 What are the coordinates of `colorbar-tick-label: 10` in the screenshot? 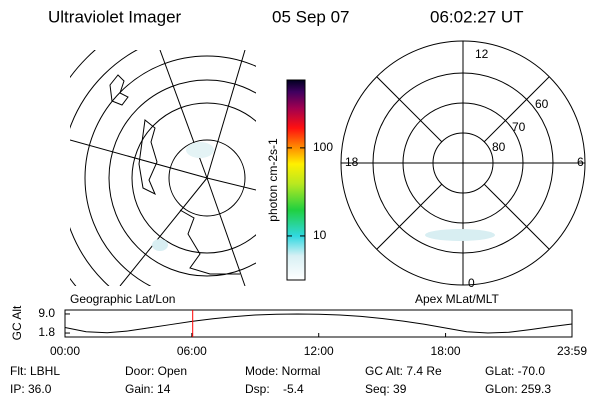 It's located at (320, 235).